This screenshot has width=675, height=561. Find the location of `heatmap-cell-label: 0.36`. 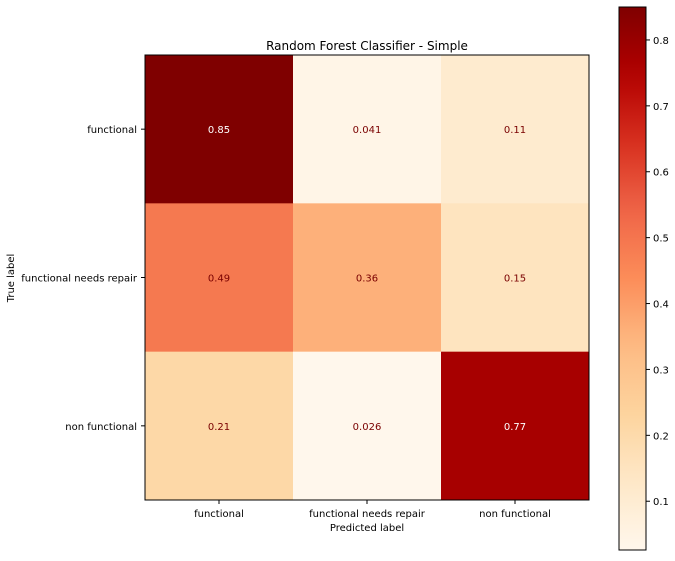

heatmap-cell-label: 0.36 is located at coordinates (367, 279).